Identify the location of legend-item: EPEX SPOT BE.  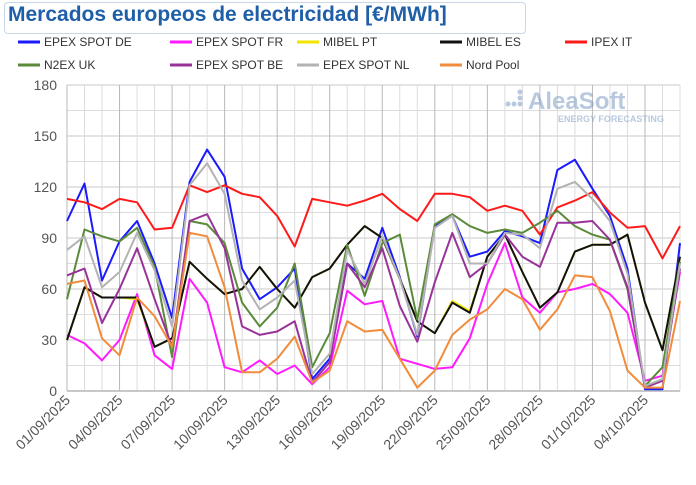
(226, 65).